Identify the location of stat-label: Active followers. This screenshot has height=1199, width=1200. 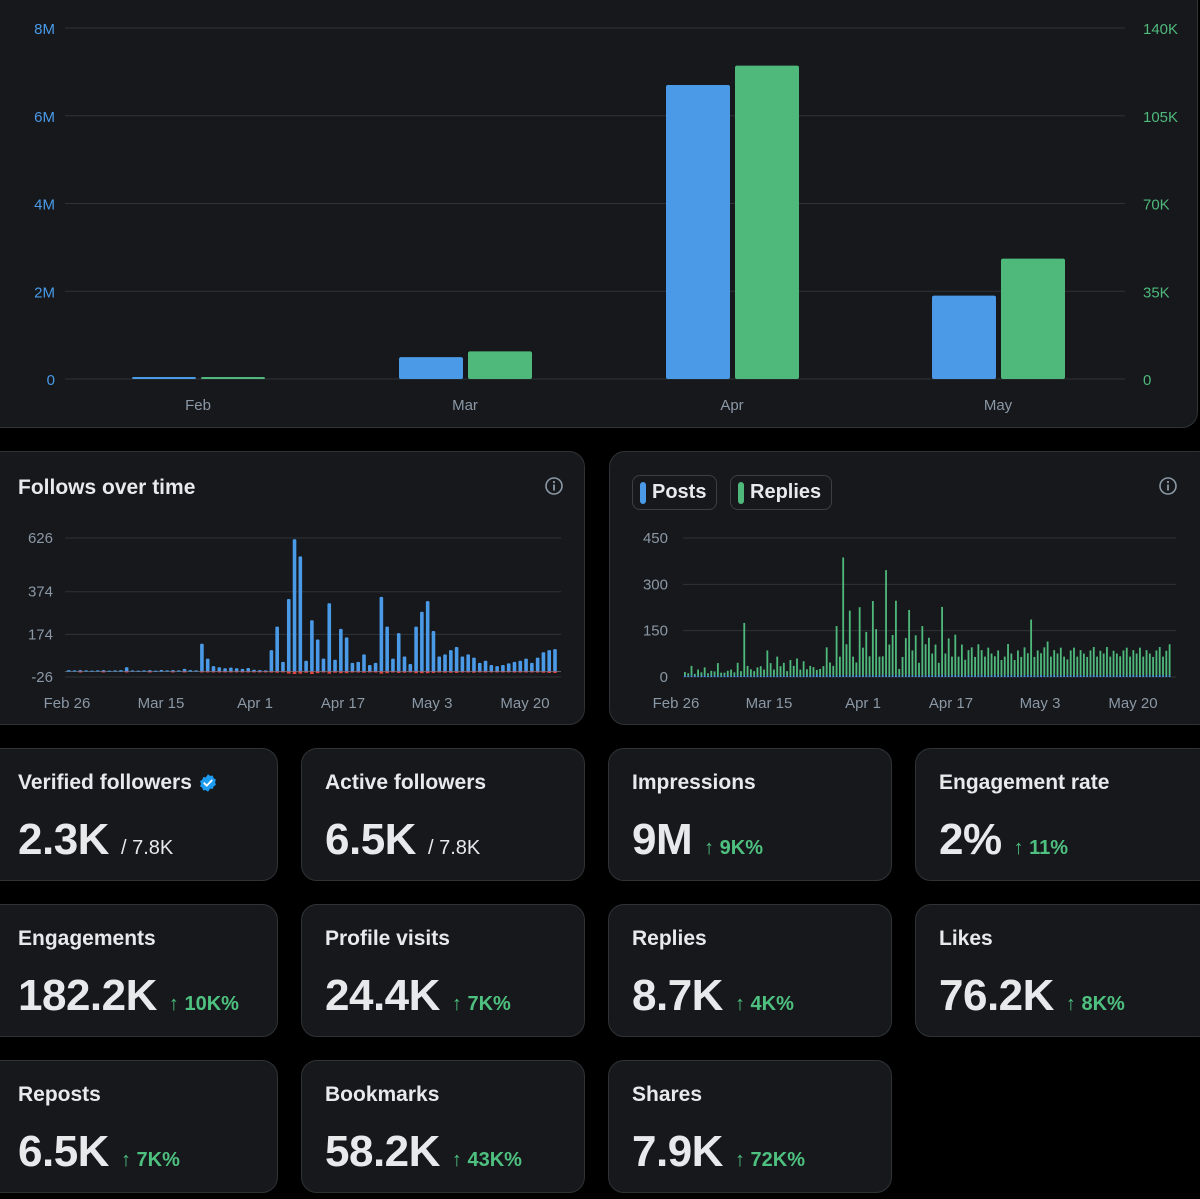
(405, 783).